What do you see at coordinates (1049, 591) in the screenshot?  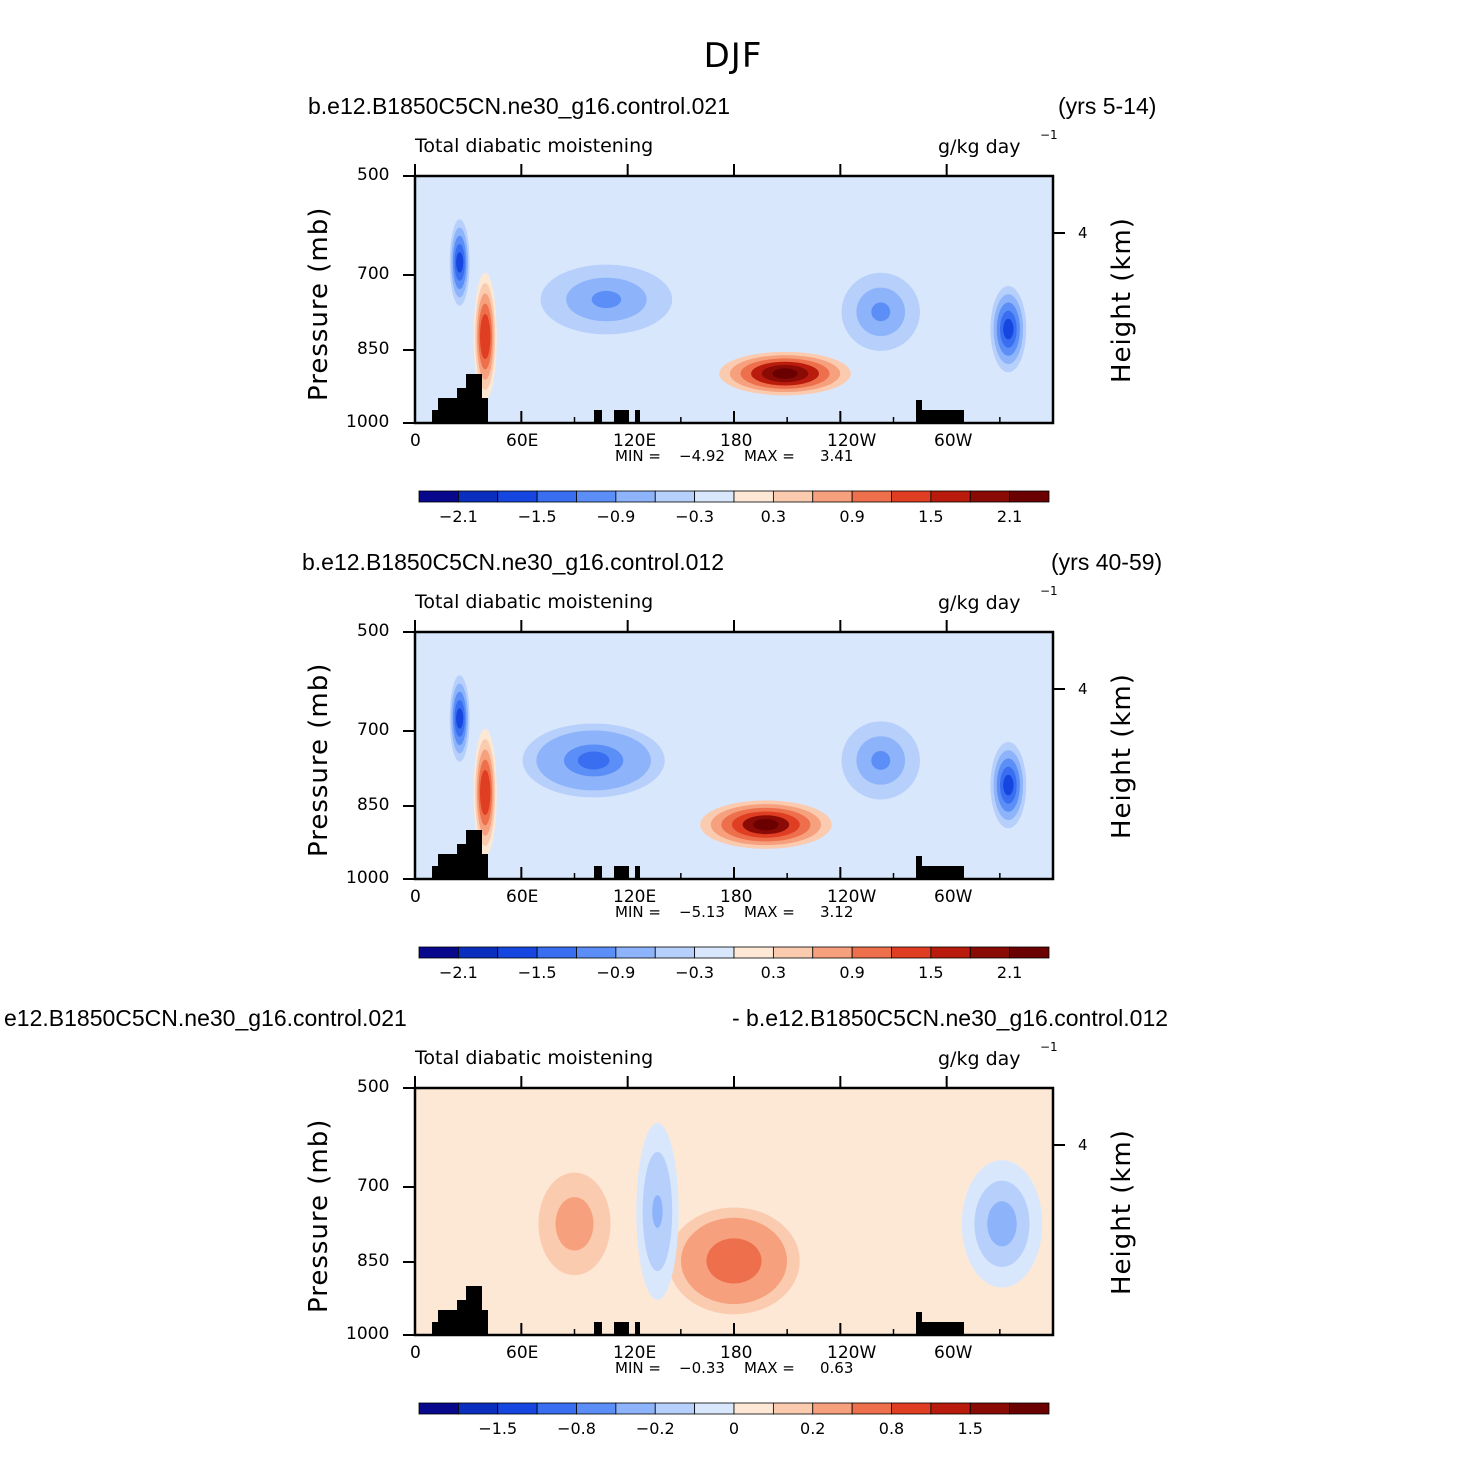 I see `units-exponent: −1` at bounding box center [1049, 591].